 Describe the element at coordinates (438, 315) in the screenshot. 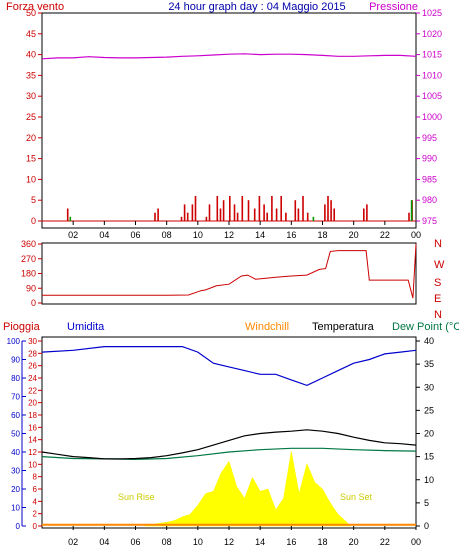

I see `compass-label: N` at that location.